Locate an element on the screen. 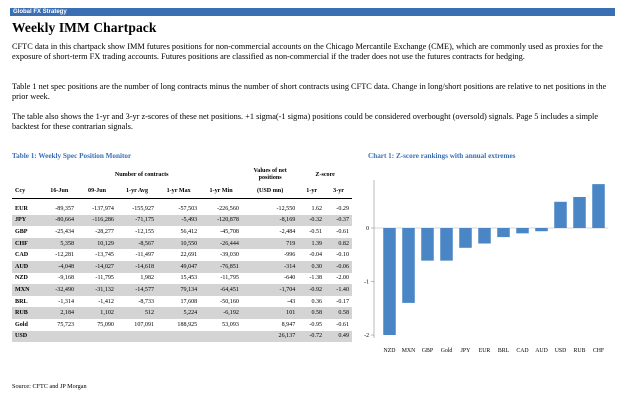 Image resolution: width=625 pixels, height=408 pixels. value-cell: -0.04 is located at coordinates (316, 255).